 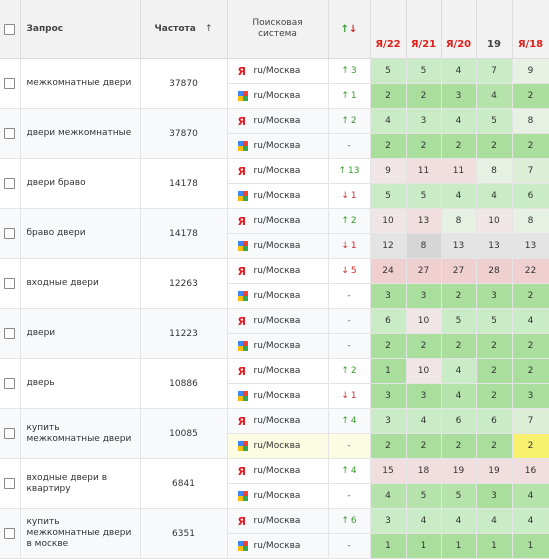 I want to click on sort-arrow-icon: ↑, so click(x=208, y=29).